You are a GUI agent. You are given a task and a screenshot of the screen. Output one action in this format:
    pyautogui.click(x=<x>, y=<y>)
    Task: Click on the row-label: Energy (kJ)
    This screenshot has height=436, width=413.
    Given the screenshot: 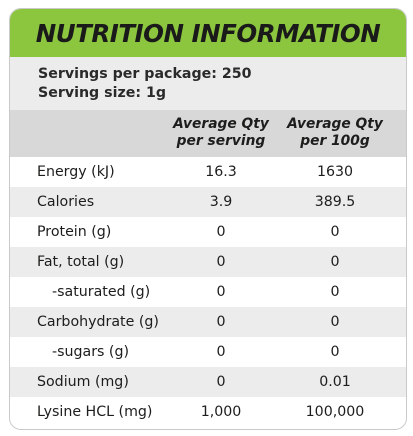 What is the action you would take?
    pyautogui.click(x=76, y=172)
    